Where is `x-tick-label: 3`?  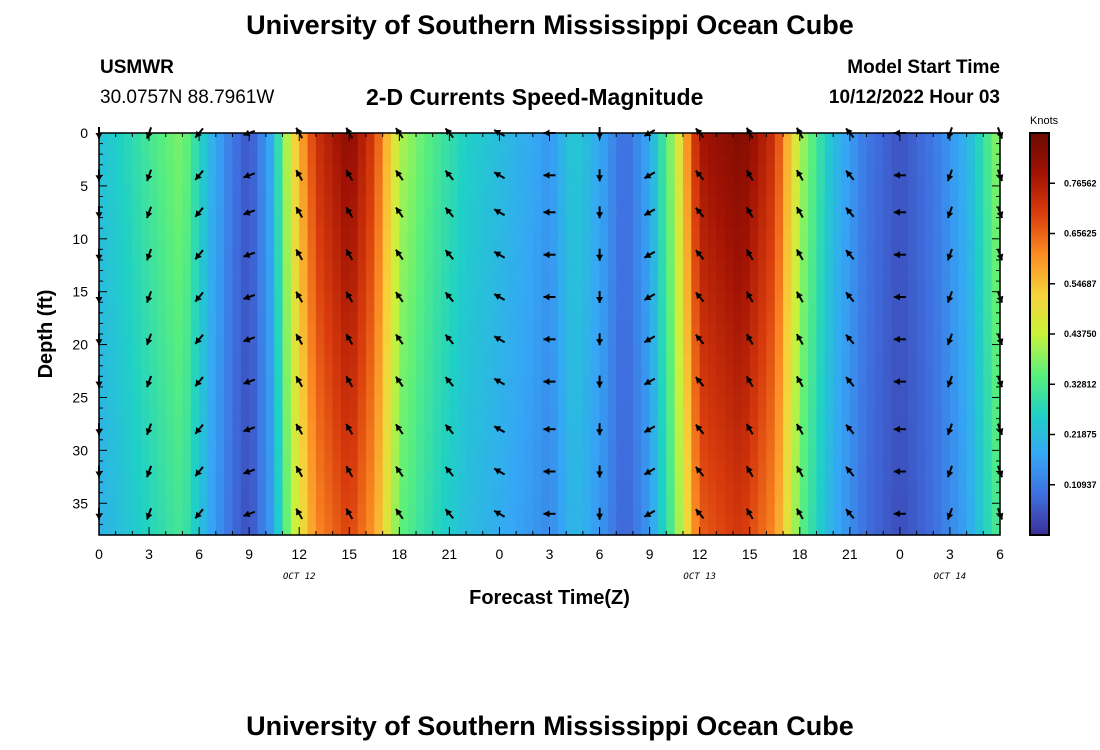 x-tick-label: 3 is located at coordinates (550, 554).